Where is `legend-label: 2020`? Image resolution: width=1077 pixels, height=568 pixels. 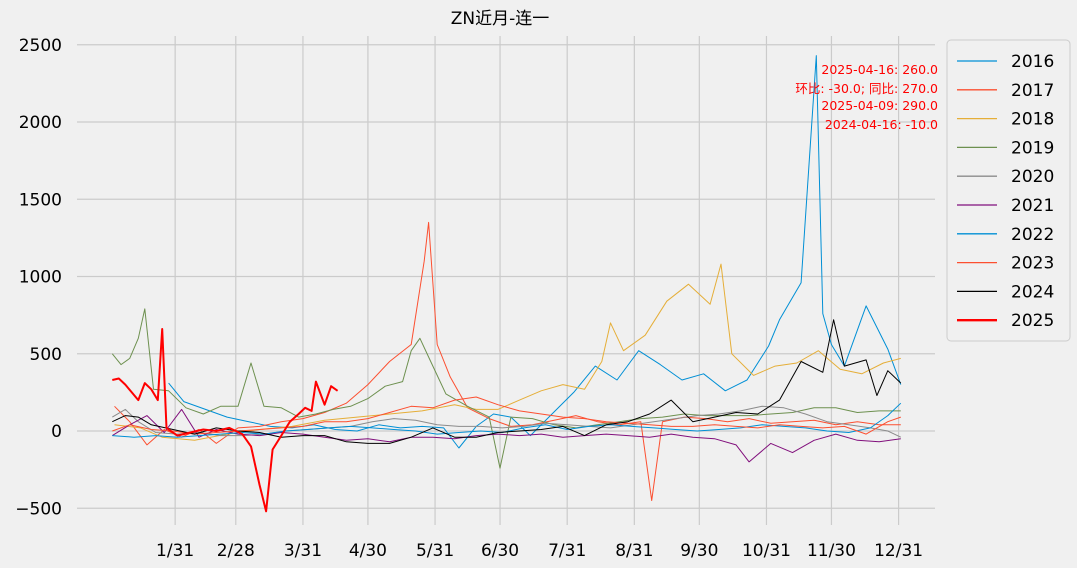
legend-label: 2020 is located at coordinates (1032, 177).